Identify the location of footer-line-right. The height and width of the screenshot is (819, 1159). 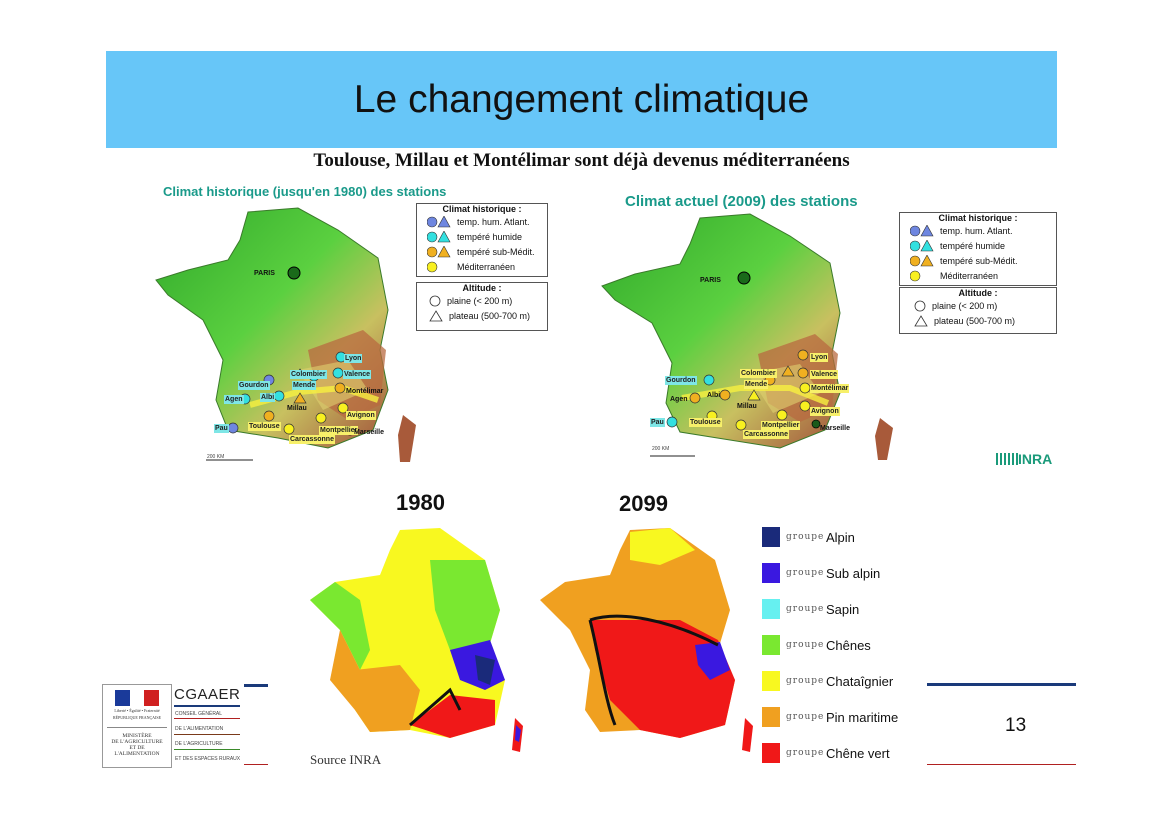
(1001, 684).